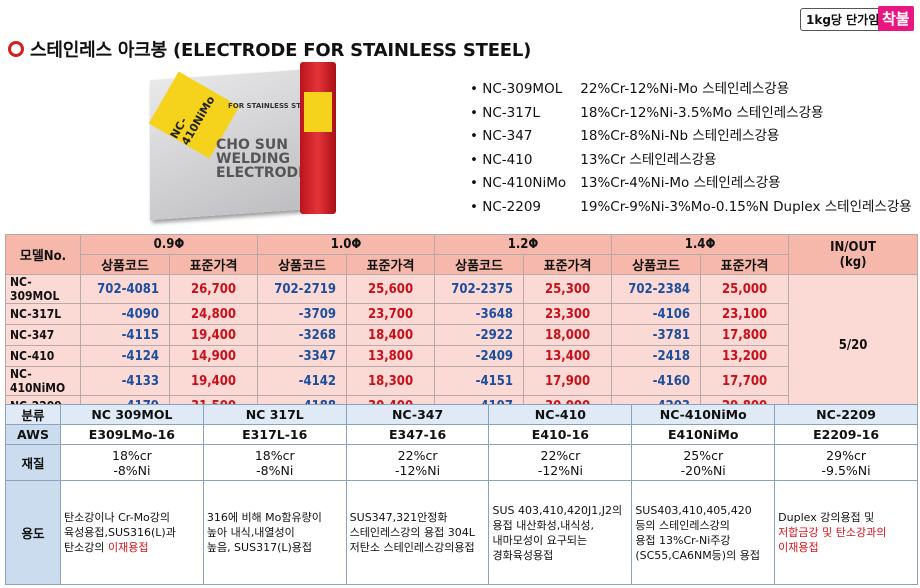 This screenshot has height=588, width=920. I want to click on code-cell: -2922, so click(479, 335).